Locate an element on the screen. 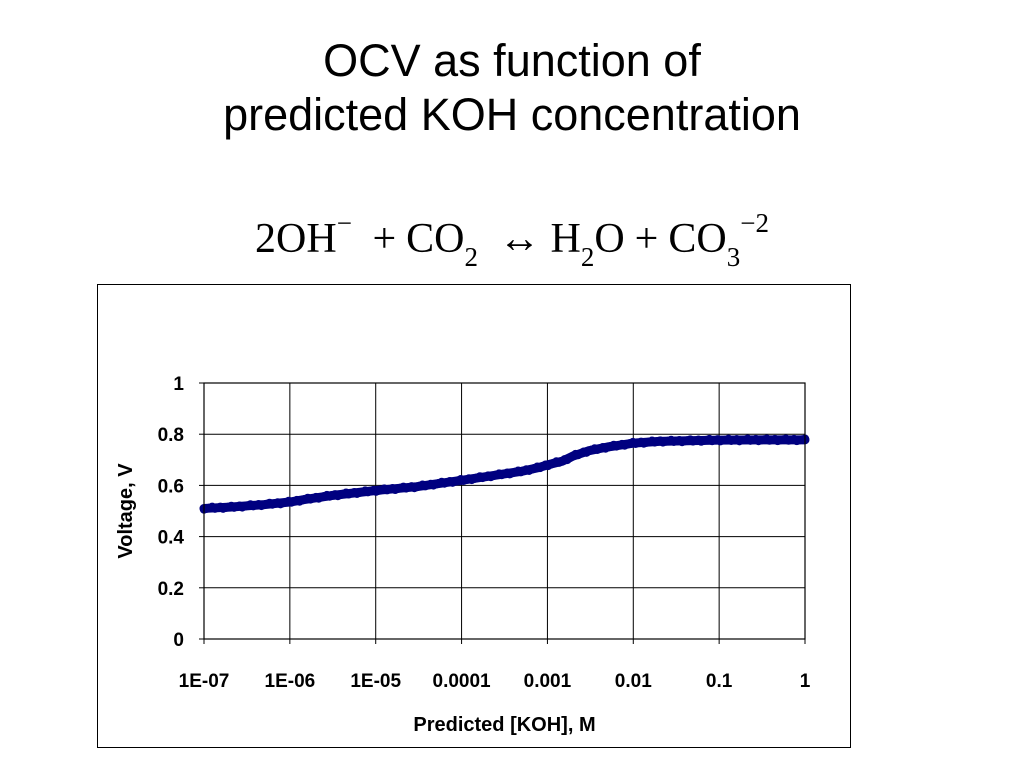  x-tick-label: 0.001 is located at coordinates (548, 681).